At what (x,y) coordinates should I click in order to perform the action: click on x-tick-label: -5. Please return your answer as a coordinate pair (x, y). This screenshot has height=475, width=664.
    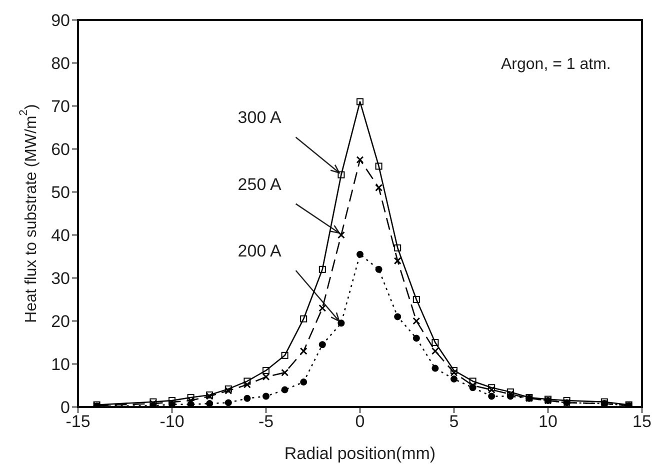
    Looking at the image, I should click on (266, 422).